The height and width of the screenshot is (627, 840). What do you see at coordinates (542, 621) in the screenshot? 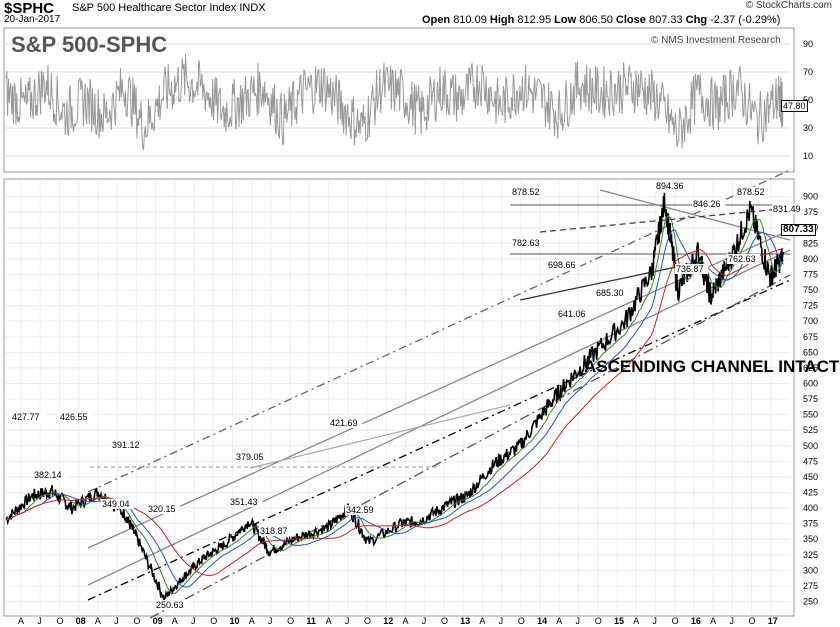
I see `x-tick-label: 14` at bounding box center [542, 621].